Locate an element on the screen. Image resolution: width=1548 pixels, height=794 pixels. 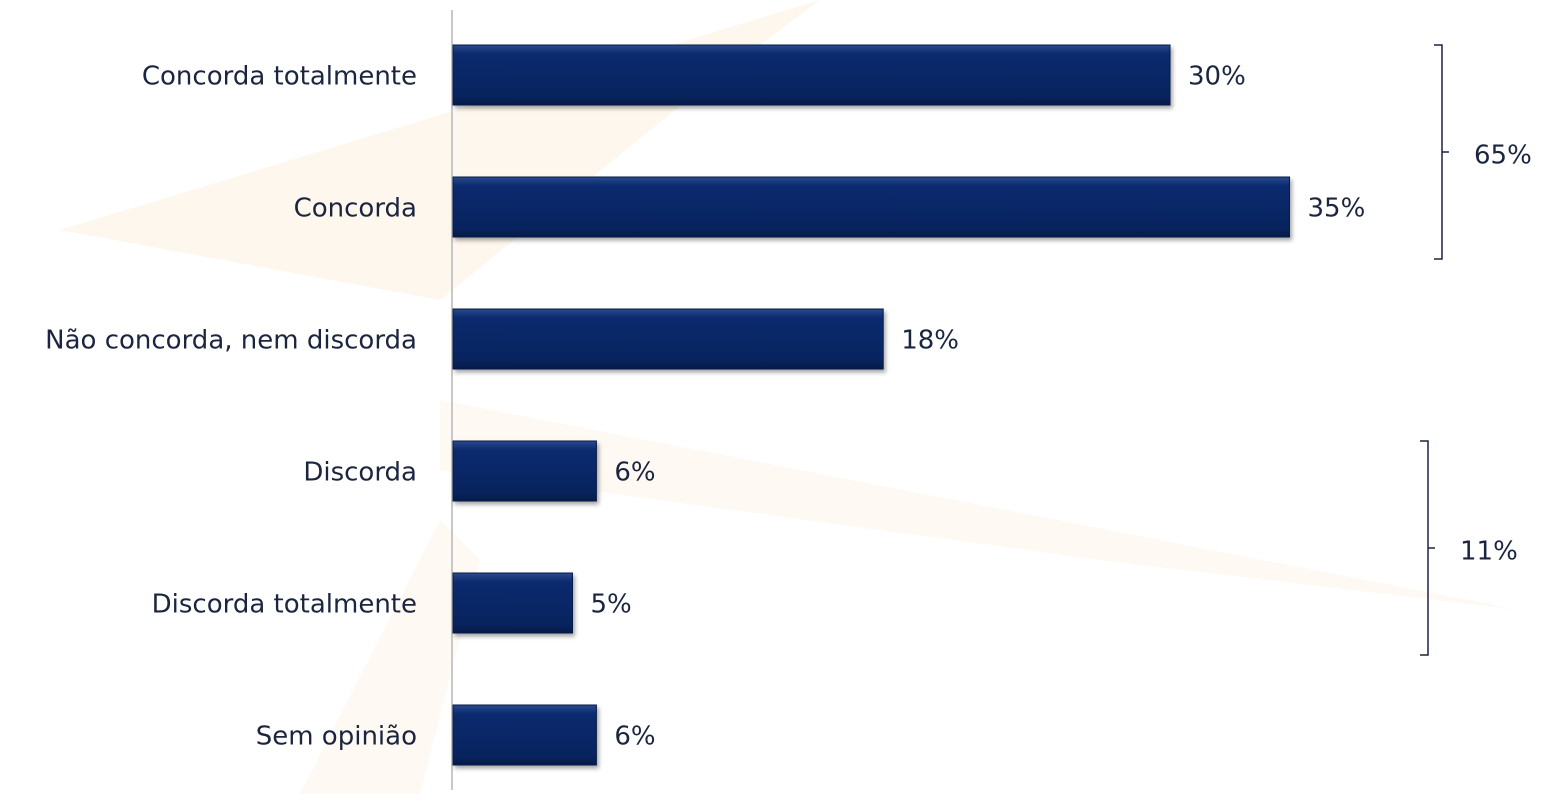
value-label: 5% is located at coordinates (611, 605).